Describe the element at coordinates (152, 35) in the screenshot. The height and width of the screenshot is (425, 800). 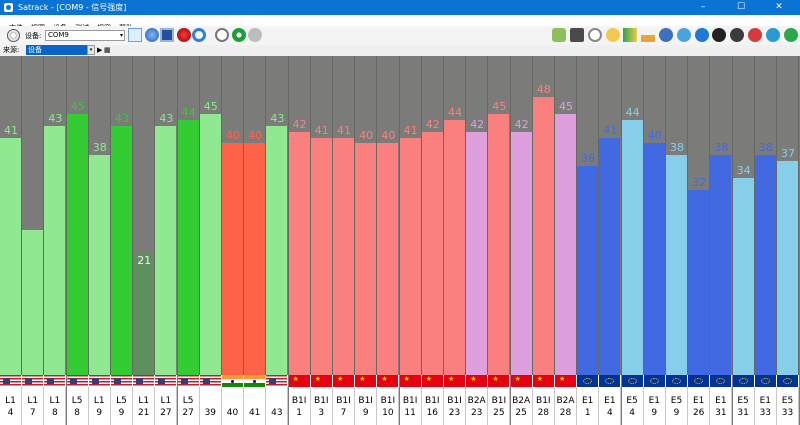
I see `globe-icon` at that location.